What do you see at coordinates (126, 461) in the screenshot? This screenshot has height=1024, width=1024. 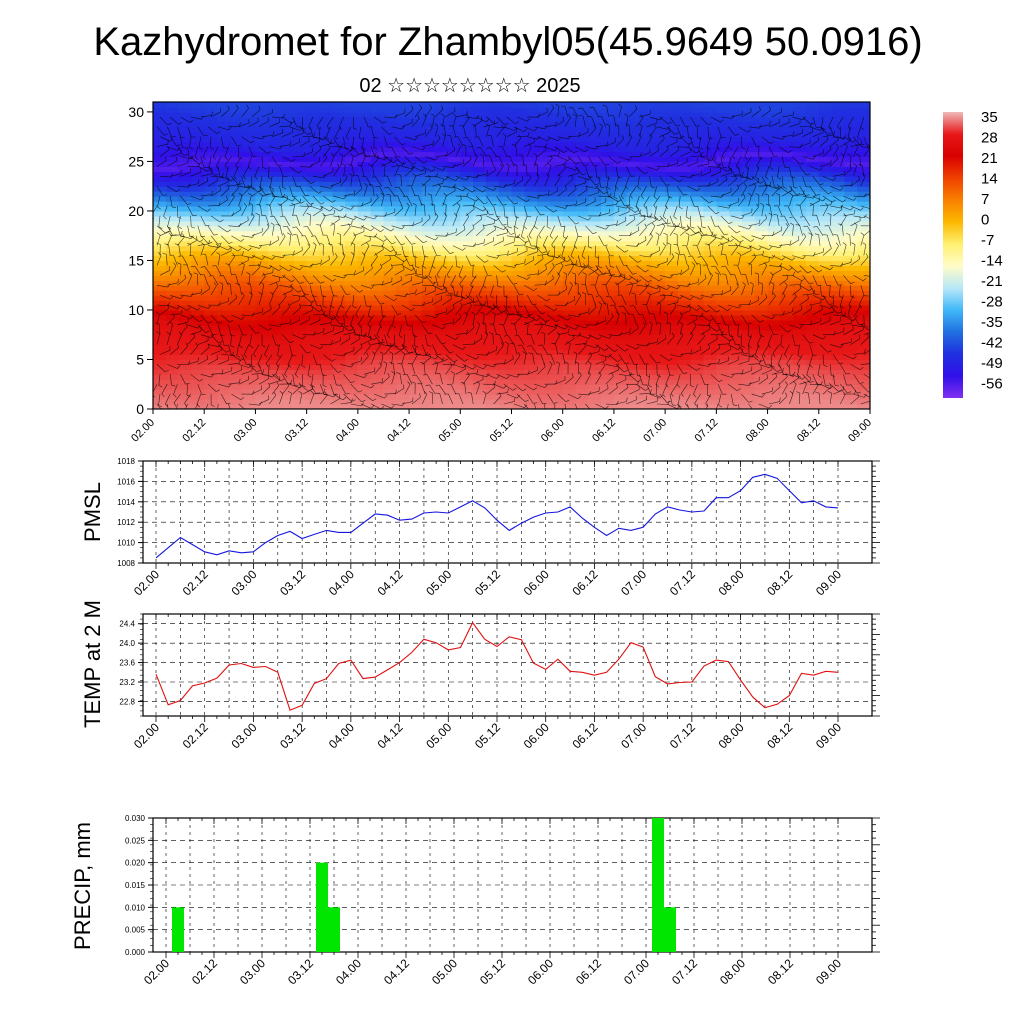 I see `y-tick-label: 1018` at bounding box center [126, 461].